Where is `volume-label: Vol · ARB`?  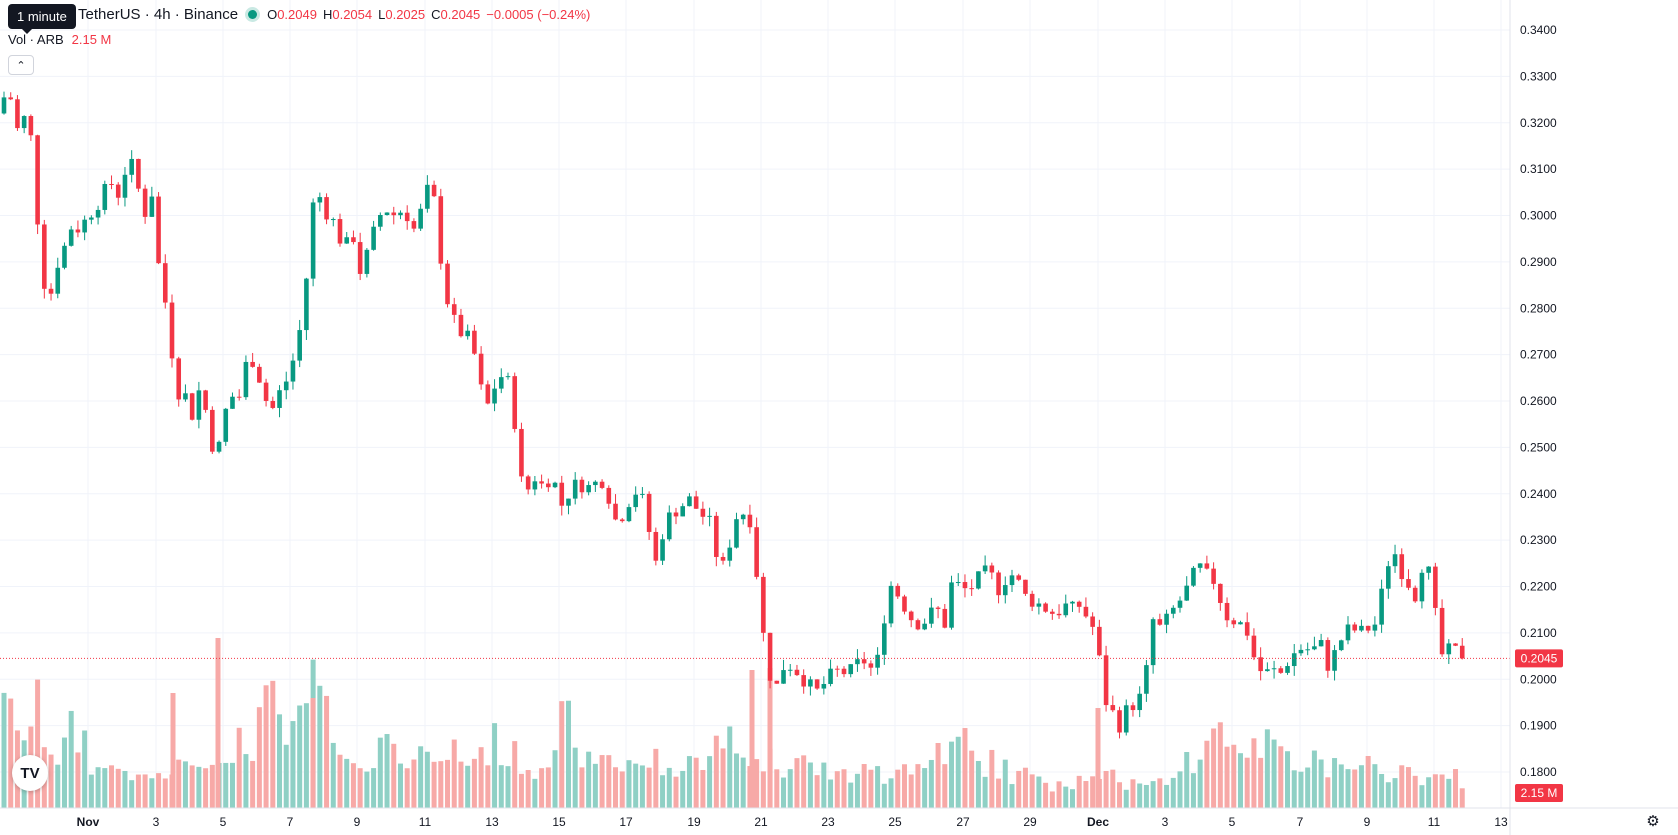
volume-label: Vol · ARB is located at coordinates (36, 39).